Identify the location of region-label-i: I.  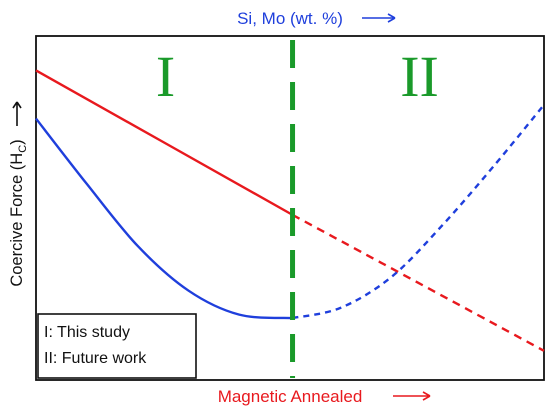
(165, 76).